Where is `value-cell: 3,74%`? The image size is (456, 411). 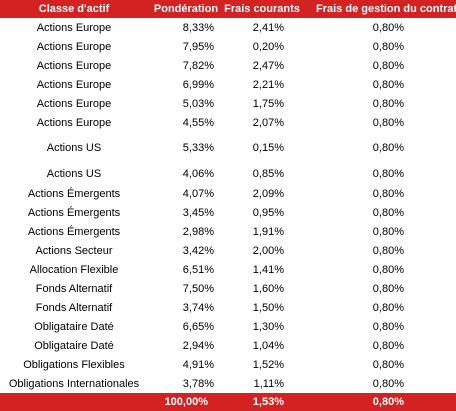 value-cell: 3,74% is located at coordinates (198, 307).